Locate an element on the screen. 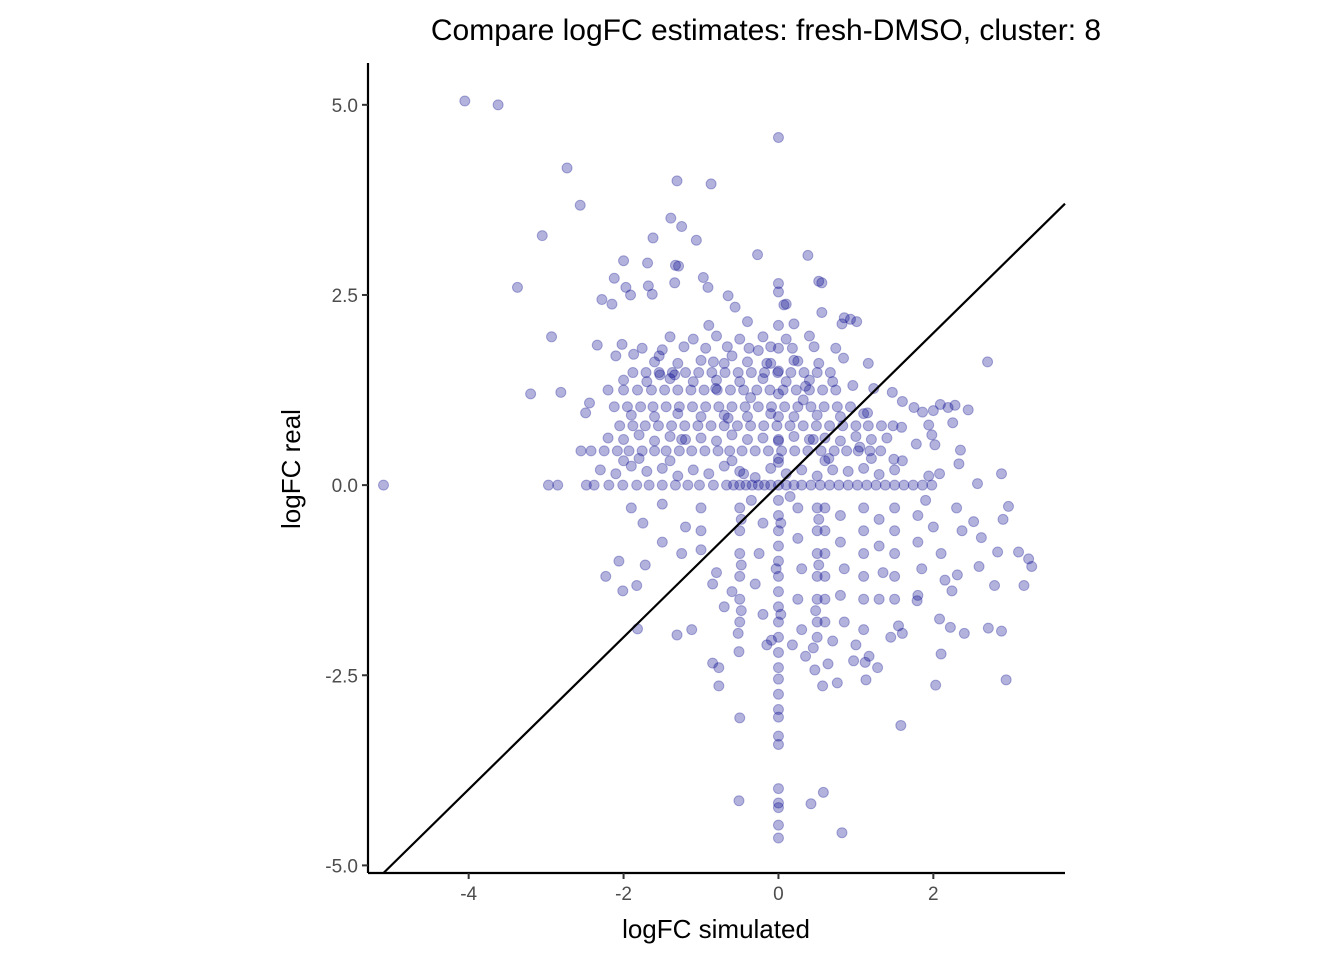 The image size is (1344, 965). y-tick-label: 5.0 is located at coordinates (345, 106).